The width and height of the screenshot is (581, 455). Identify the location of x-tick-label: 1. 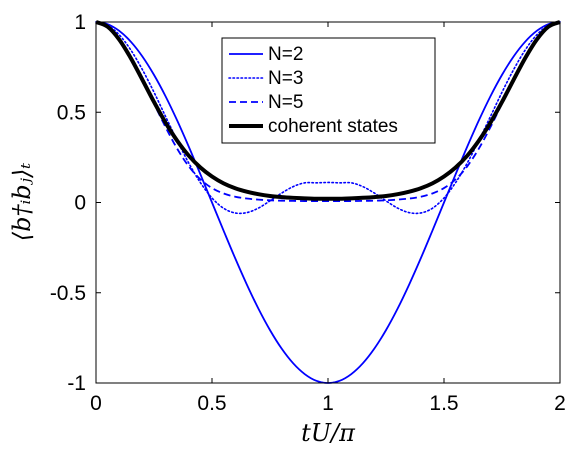
(328, 403).